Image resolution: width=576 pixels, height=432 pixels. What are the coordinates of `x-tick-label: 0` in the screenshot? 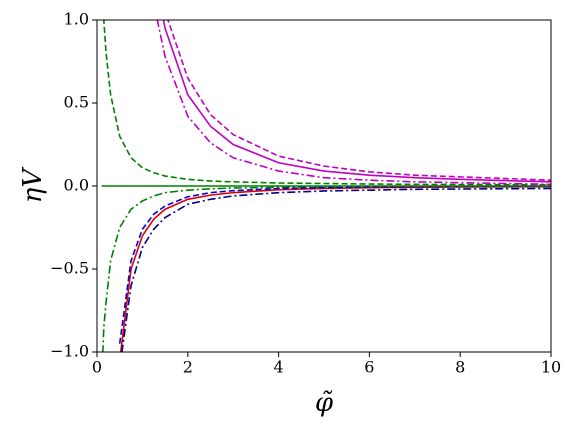 It's located at (97, 367).